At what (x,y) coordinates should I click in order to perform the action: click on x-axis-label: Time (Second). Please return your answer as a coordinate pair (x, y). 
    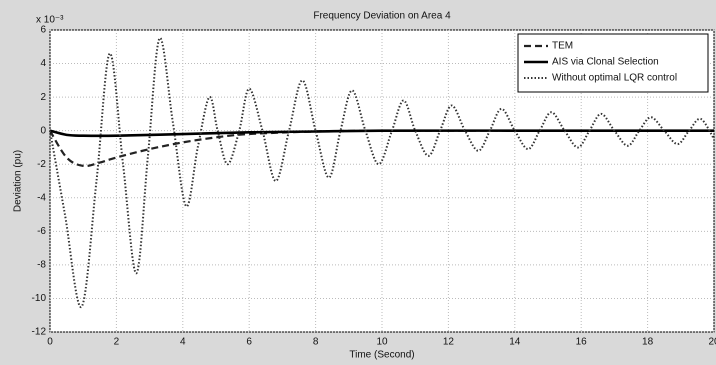
    Looking at the image, I should click on (381, 355).